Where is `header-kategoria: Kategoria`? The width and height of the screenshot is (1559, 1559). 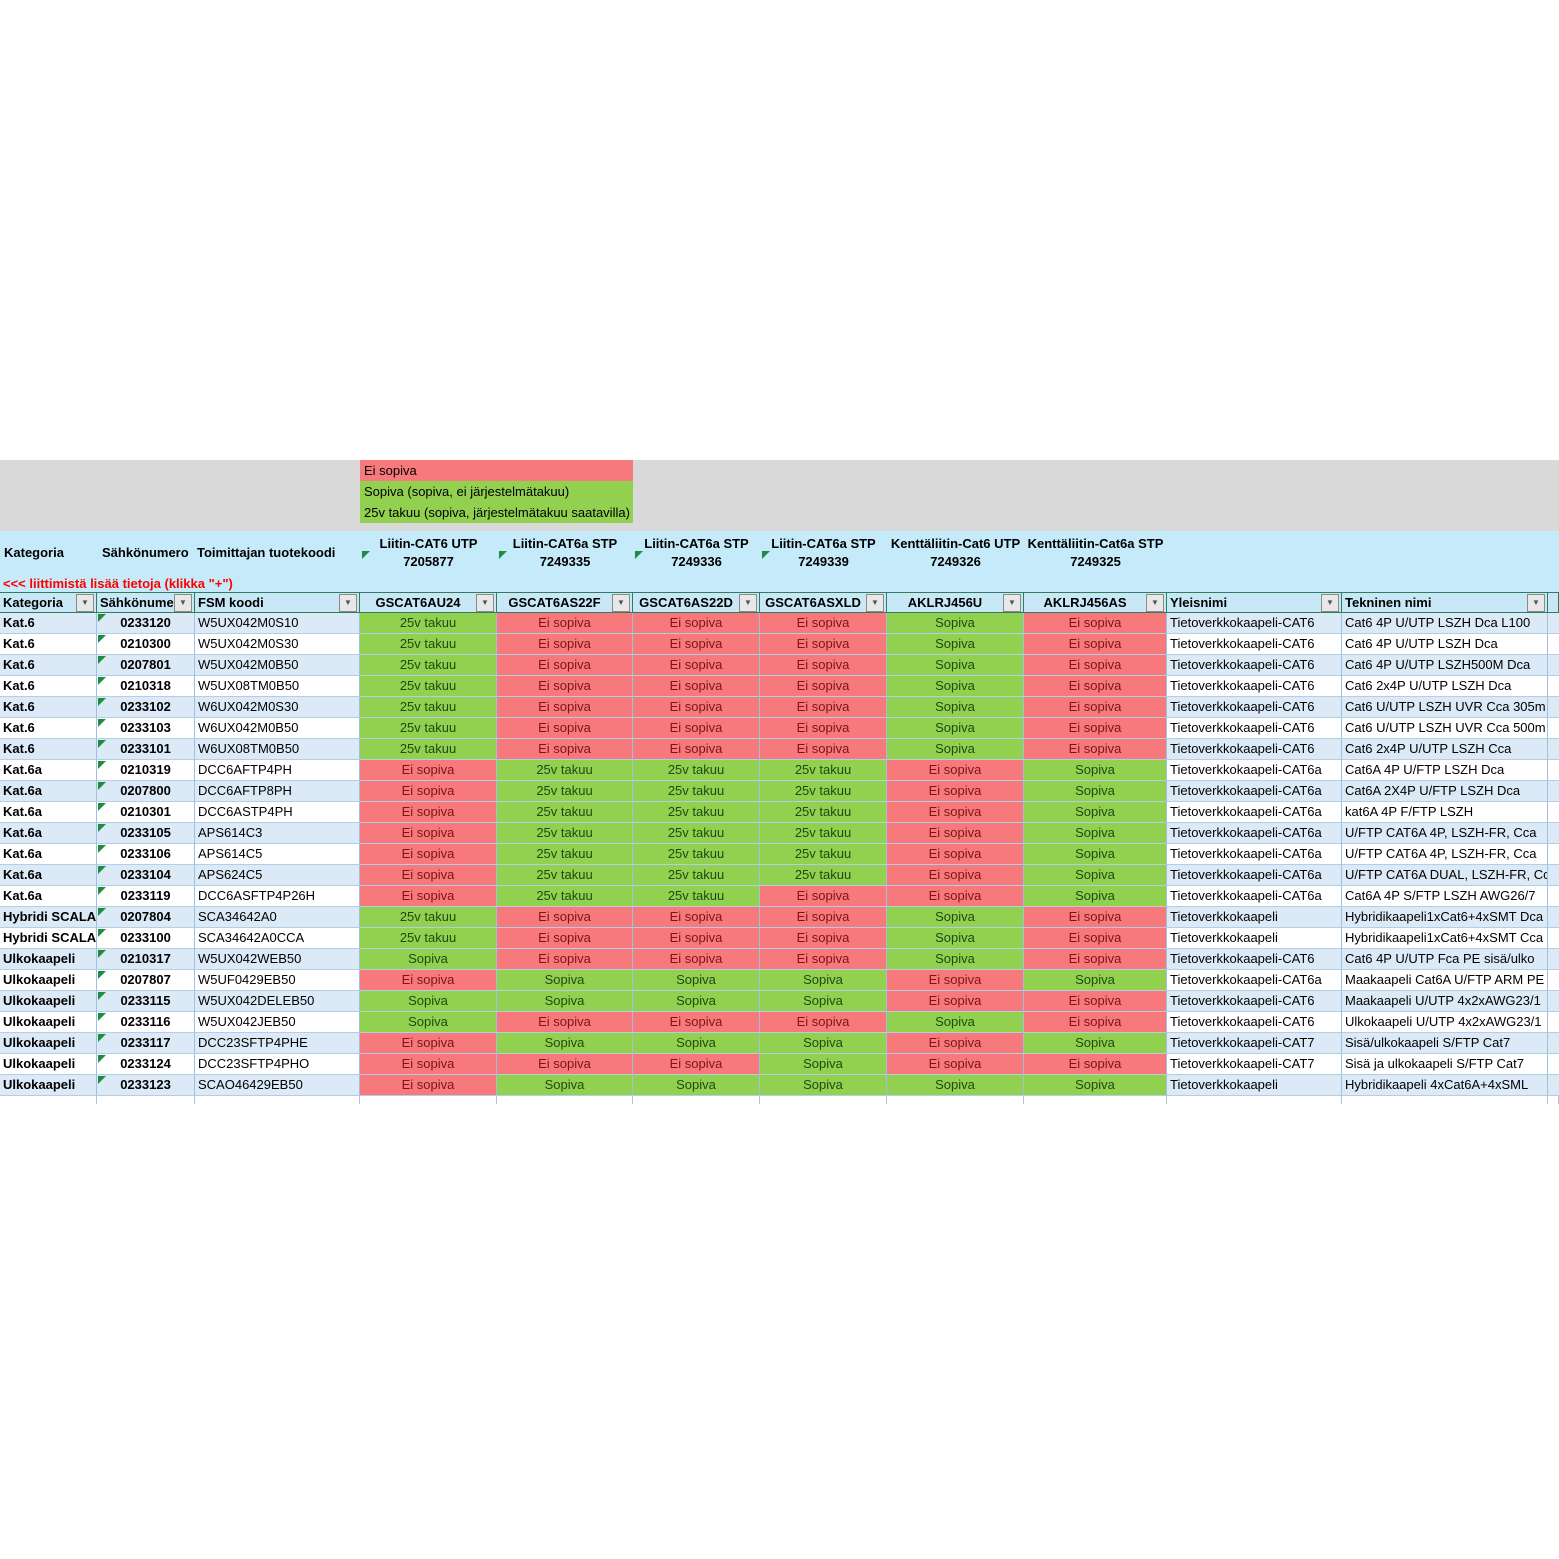 header-kategoria: Kategoria is located at coordinates (34, 552).